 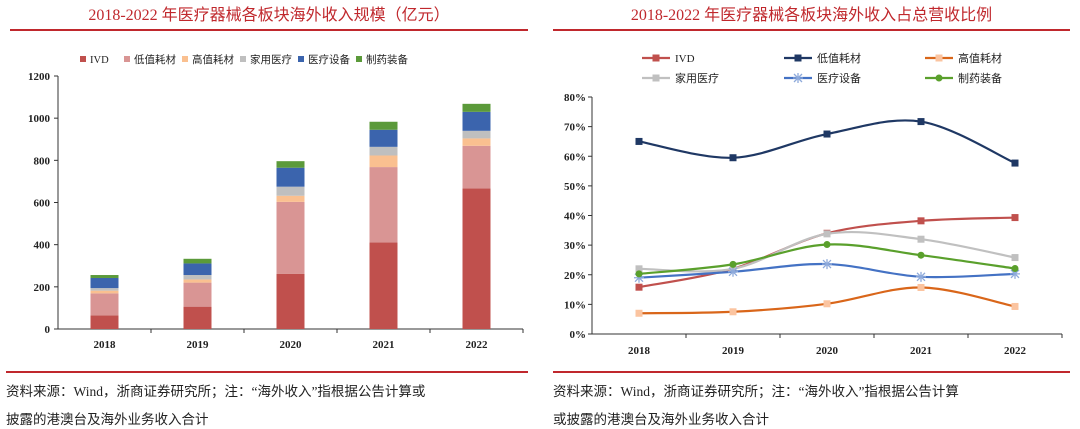 I want to click on line-y-tick-label: 10%, so click(x=575, y=305).